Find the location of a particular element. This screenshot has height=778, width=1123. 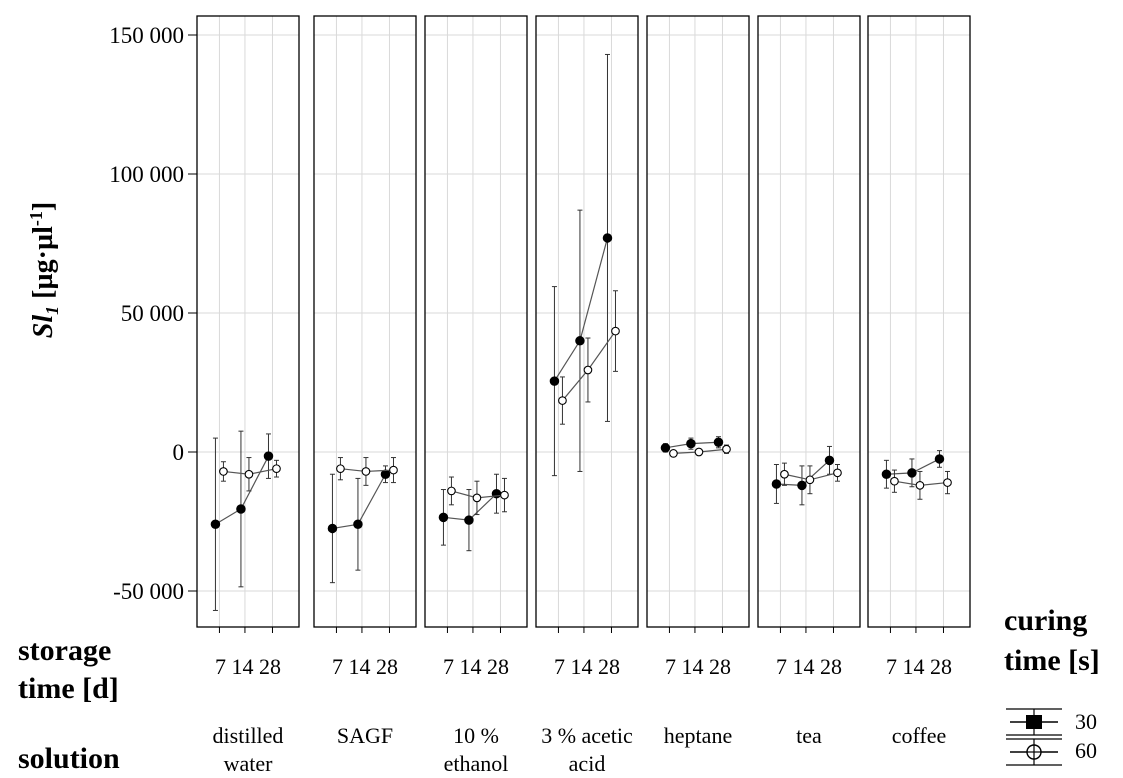

storage-time-label-line1: storage is located at coordinates (64, 650).